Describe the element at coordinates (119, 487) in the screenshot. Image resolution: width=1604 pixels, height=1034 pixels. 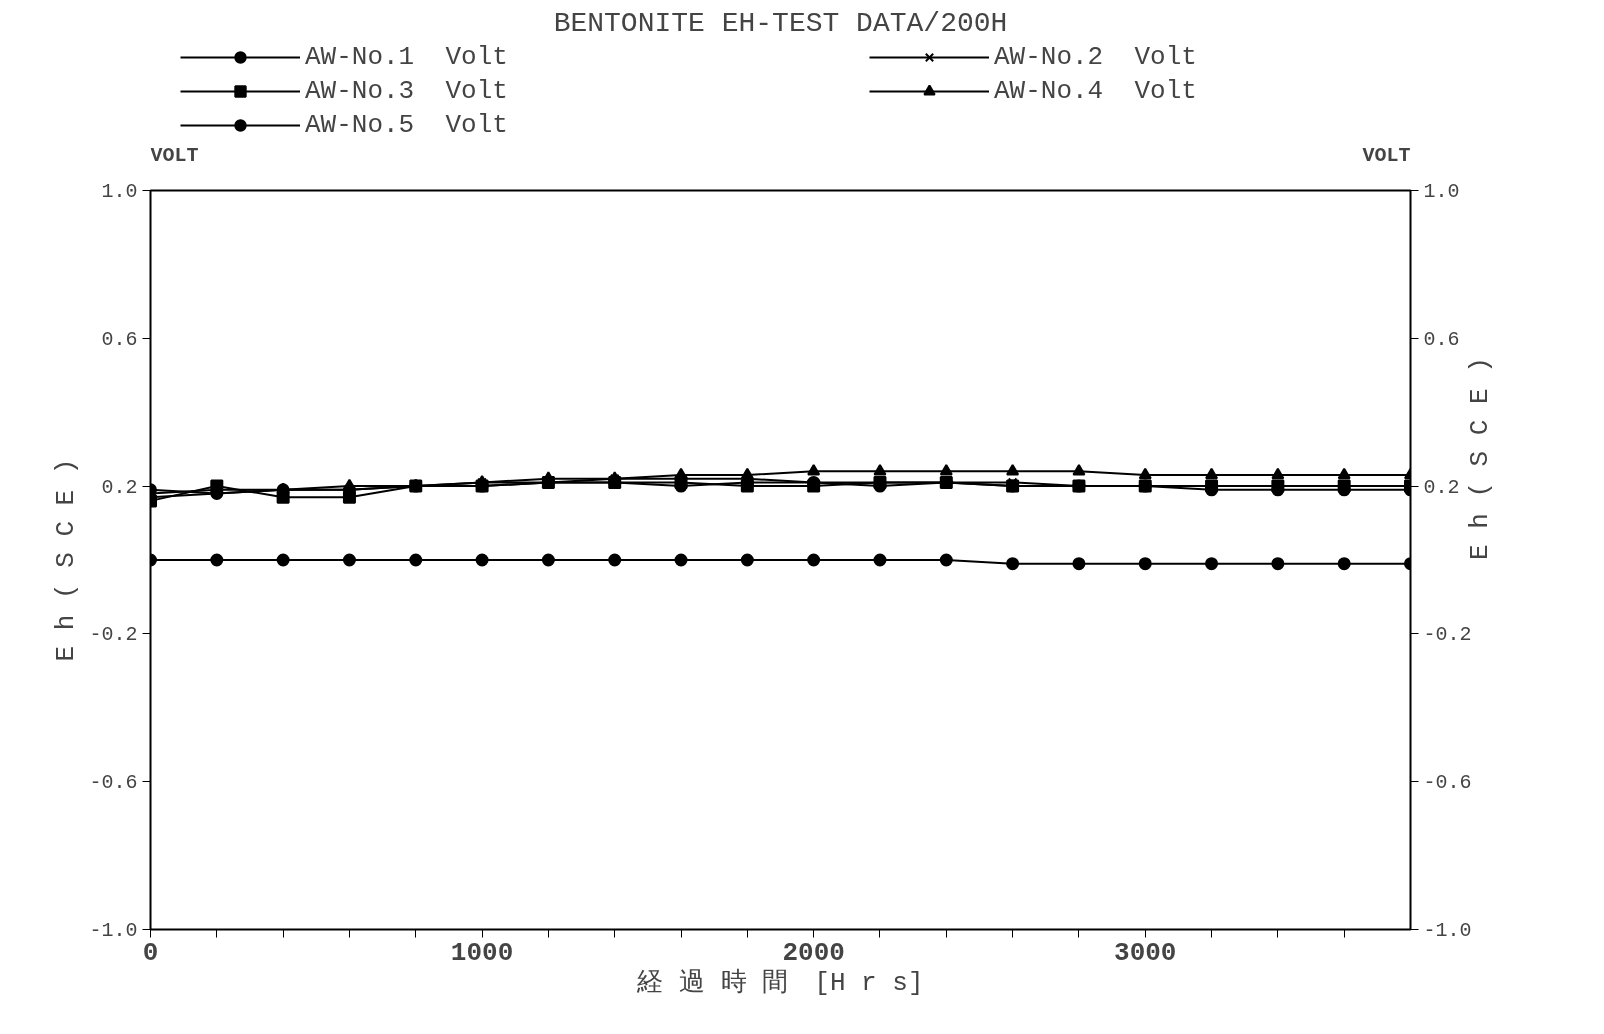
I see `y-tick-label: 0.2` at that location.